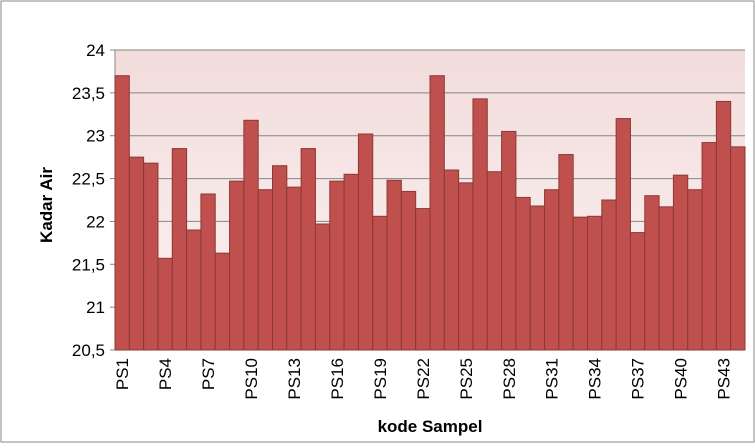  What do you see at coordinates (88, 350) in the screenshot?
I see `y-tick-label: 20,5` at bounding box center [88, 350].